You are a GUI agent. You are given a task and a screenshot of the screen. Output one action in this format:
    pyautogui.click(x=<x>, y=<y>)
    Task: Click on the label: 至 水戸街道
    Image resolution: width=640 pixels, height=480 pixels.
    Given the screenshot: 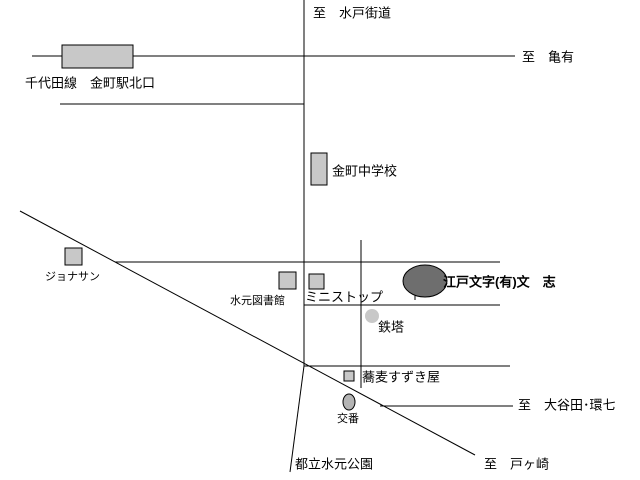 What is the action you would take?
    pyautogui.click(x=352, y=12)
    